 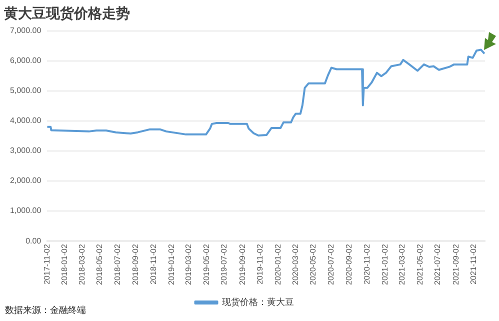 What do you see at coordinates (47, 264) in the screenshot?
I see `x-tick-label: 2017-11-02` at bounding box center [47, 264].